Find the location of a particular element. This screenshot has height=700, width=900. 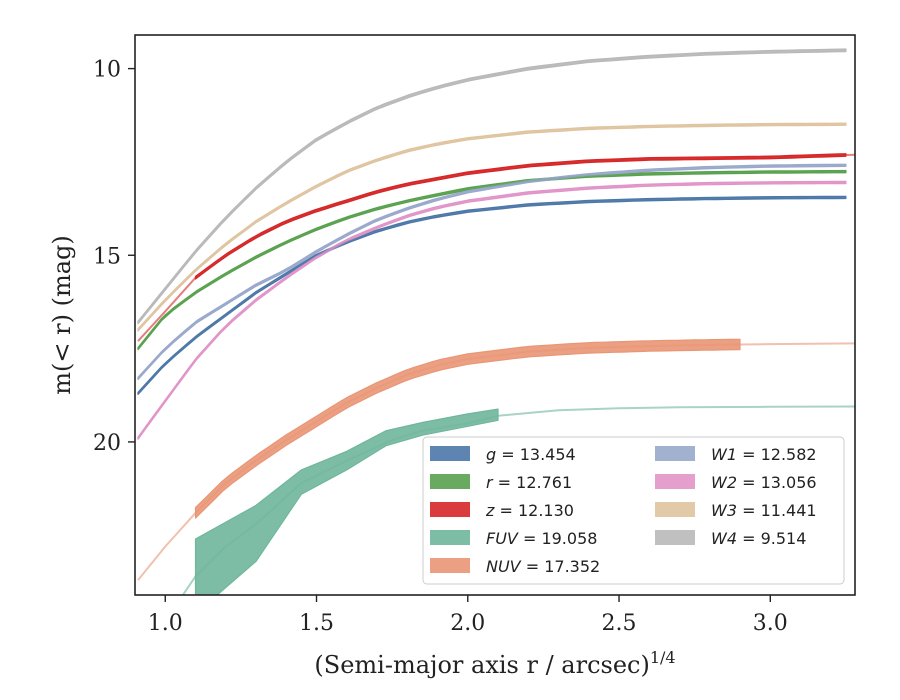

x-axis-label-text: (Semi-major axis r / arcsec) is located at coordinates (481, 665).